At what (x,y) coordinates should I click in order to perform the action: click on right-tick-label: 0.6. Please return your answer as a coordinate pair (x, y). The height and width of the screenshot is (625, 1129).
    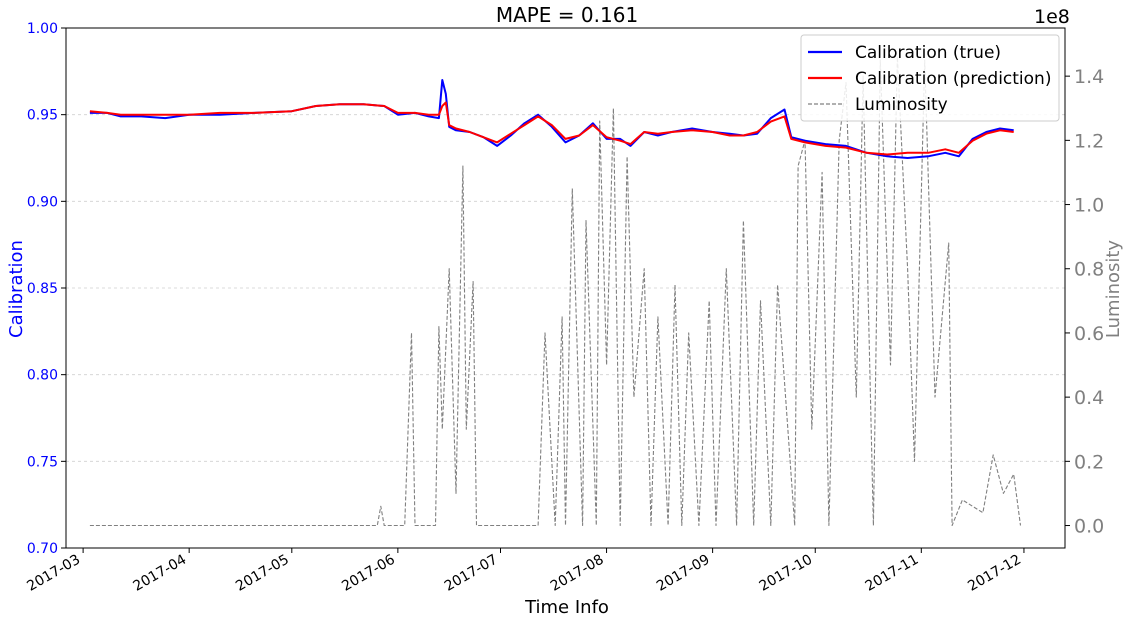
    Looking at the image, I should click on (1089, 334).